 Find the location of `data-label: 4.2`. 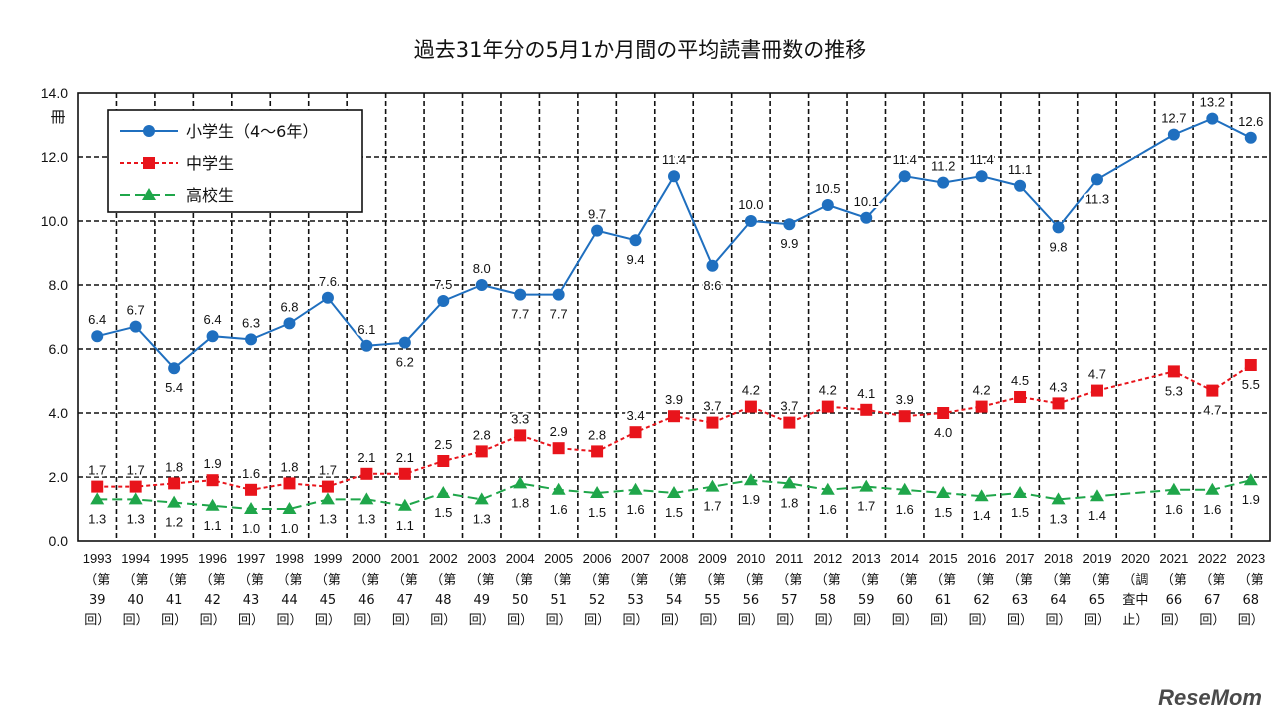

data-label: 4.2 is located at coordinates (751, 390).